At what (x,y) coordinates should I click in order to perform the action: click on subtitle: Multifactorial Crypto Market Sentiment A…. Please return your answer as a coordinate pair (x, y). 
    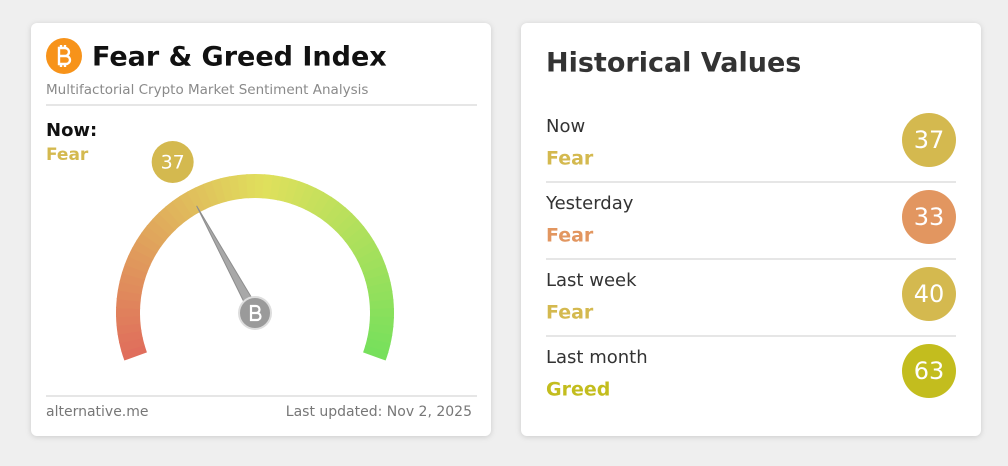
    Looking at the image, I should click on (207, 90).